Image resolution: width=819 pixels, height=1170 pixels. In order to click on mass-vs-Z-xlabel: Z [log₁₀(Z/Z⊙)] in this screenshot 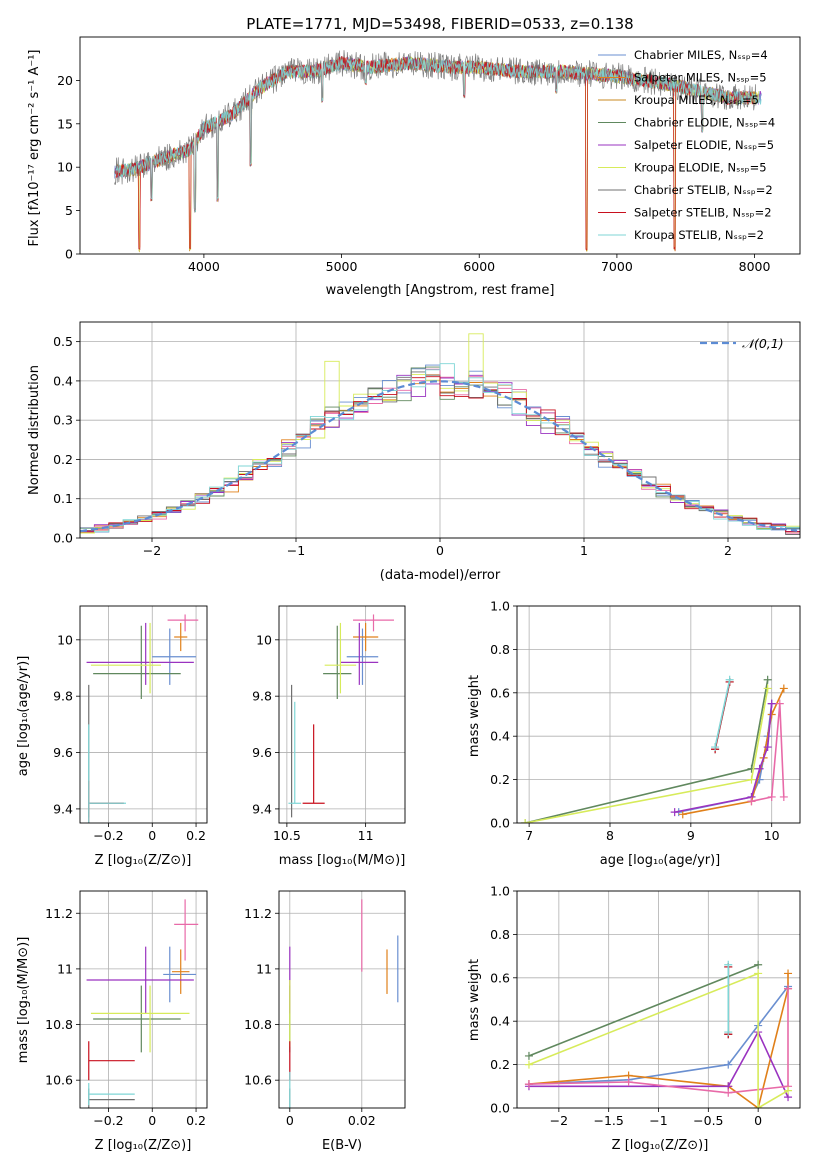, I will do `click(143, 1145)`.